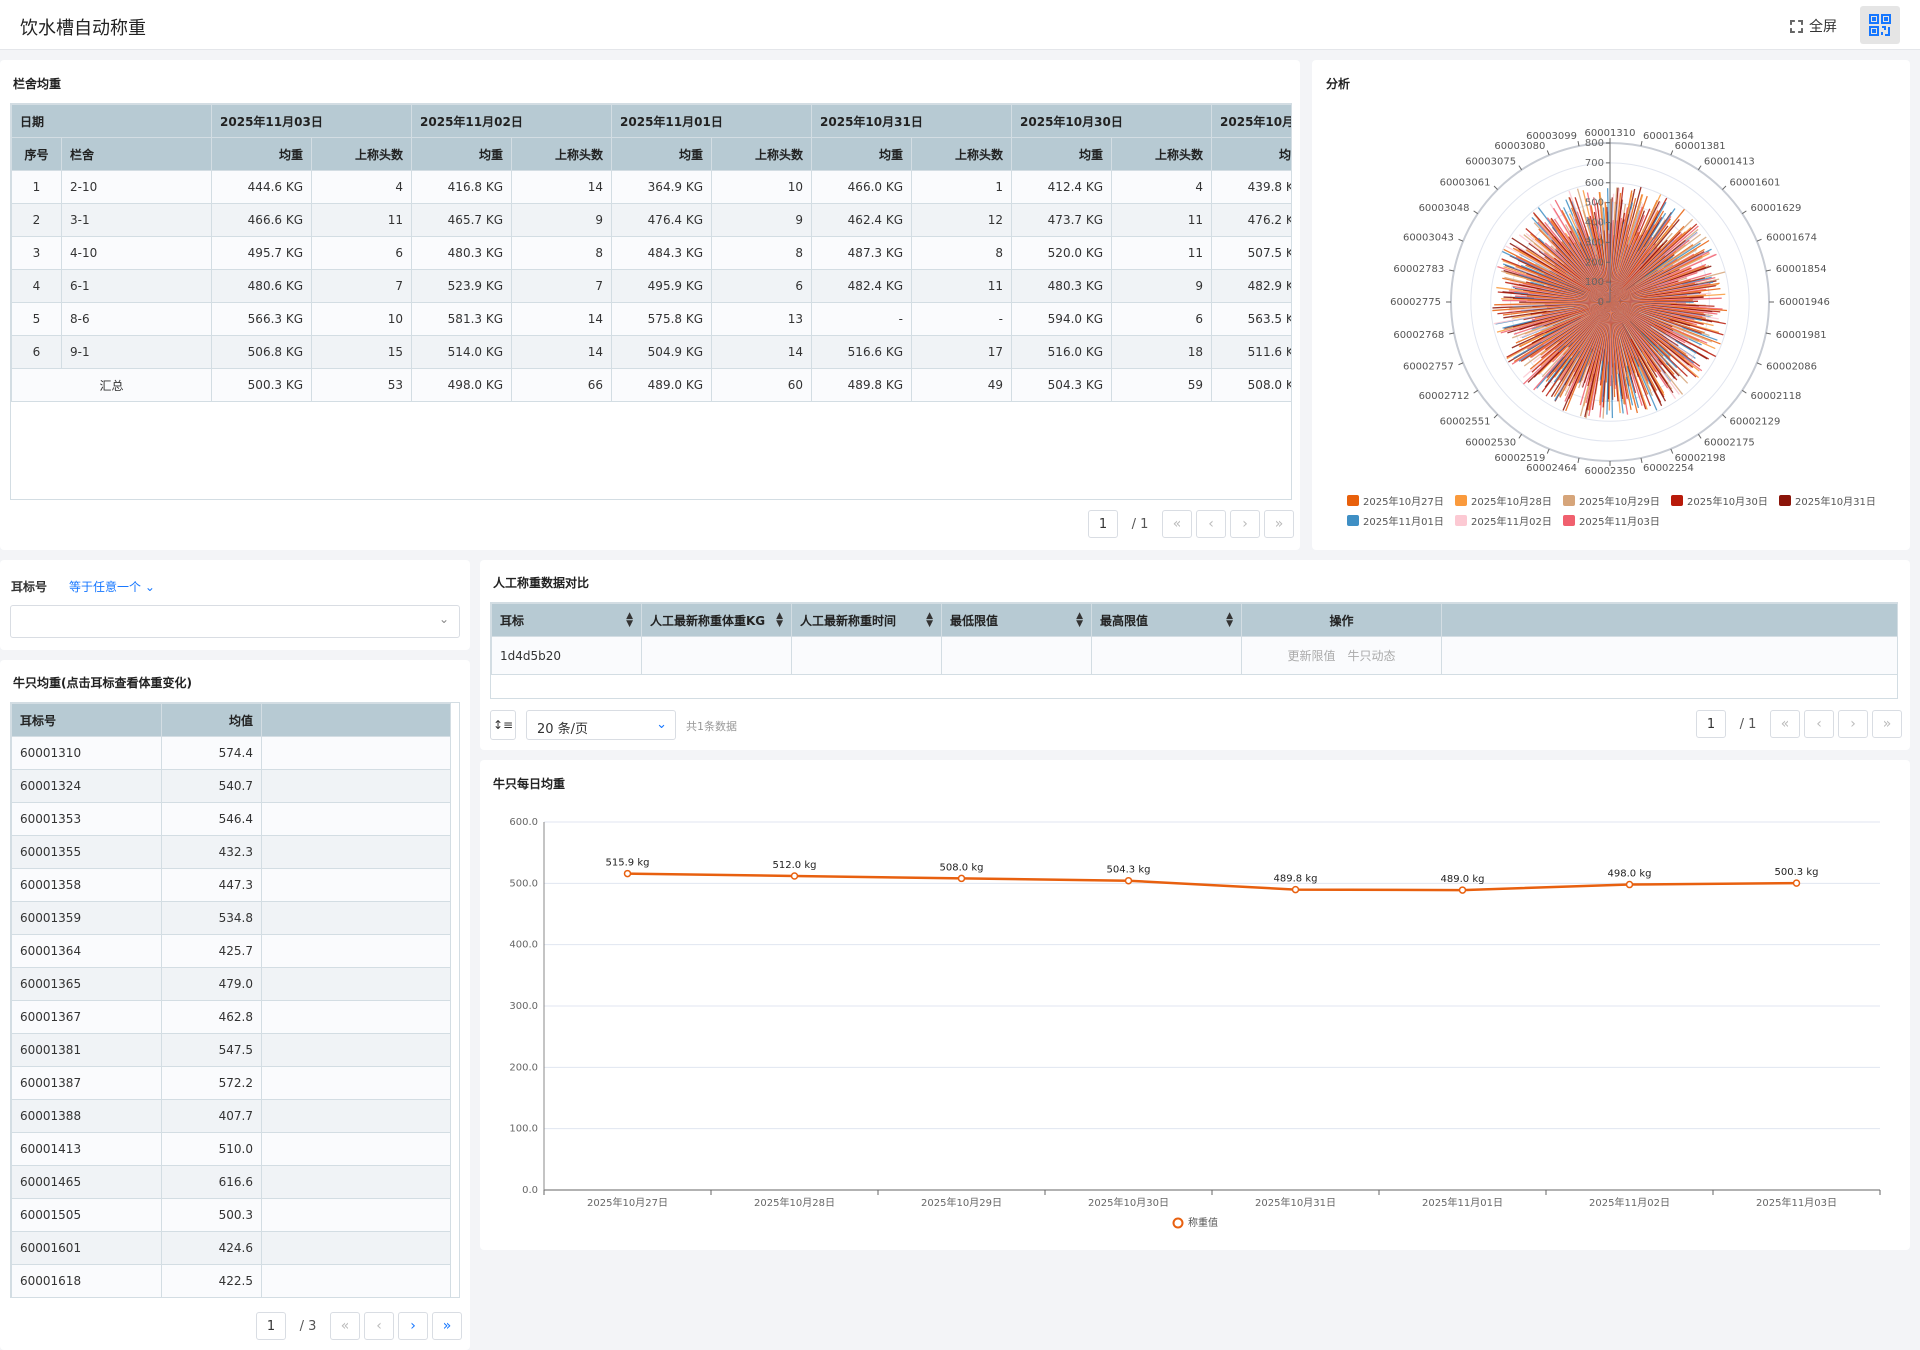 The width and height of the screenshot is (1920, 1350). Describe the element at coordinates (795, 865) in the screenshot. I see `data-label: 512.0 kg` at that location.